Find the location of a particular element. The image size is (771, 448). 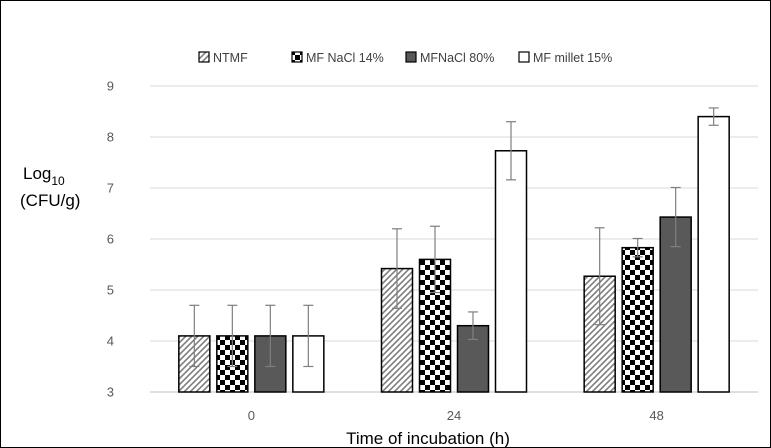

legend-item: MF millet 15% is located at coordinates (565, 58).